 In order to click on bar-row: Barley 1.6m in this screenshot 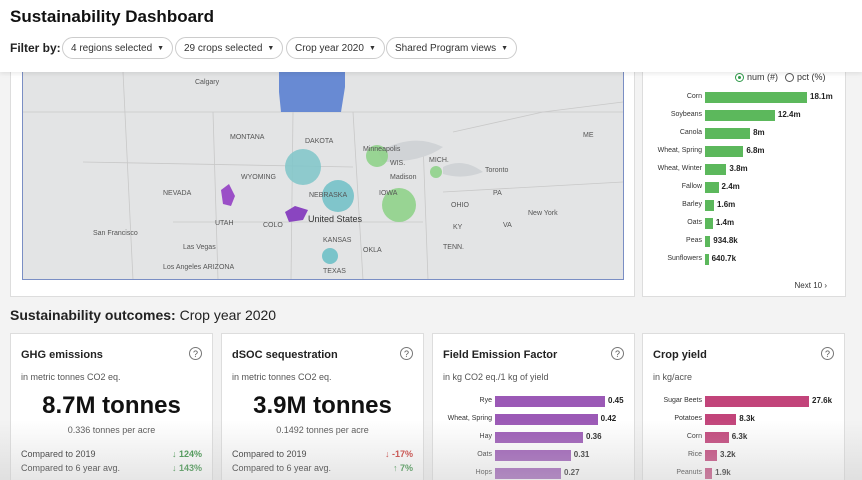, I will do `click(745, 206)`.